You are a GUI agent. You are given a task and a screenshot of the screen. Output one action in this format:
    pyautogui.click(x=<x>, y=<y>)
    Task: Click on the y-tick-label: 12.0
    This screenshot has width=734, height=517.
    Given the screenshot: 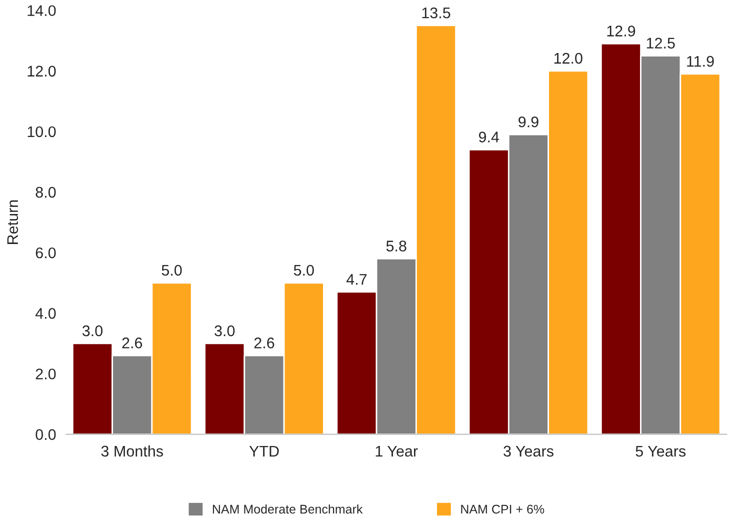 What is the action you would take?
    pyautogui.click(x=42, y=71)
    